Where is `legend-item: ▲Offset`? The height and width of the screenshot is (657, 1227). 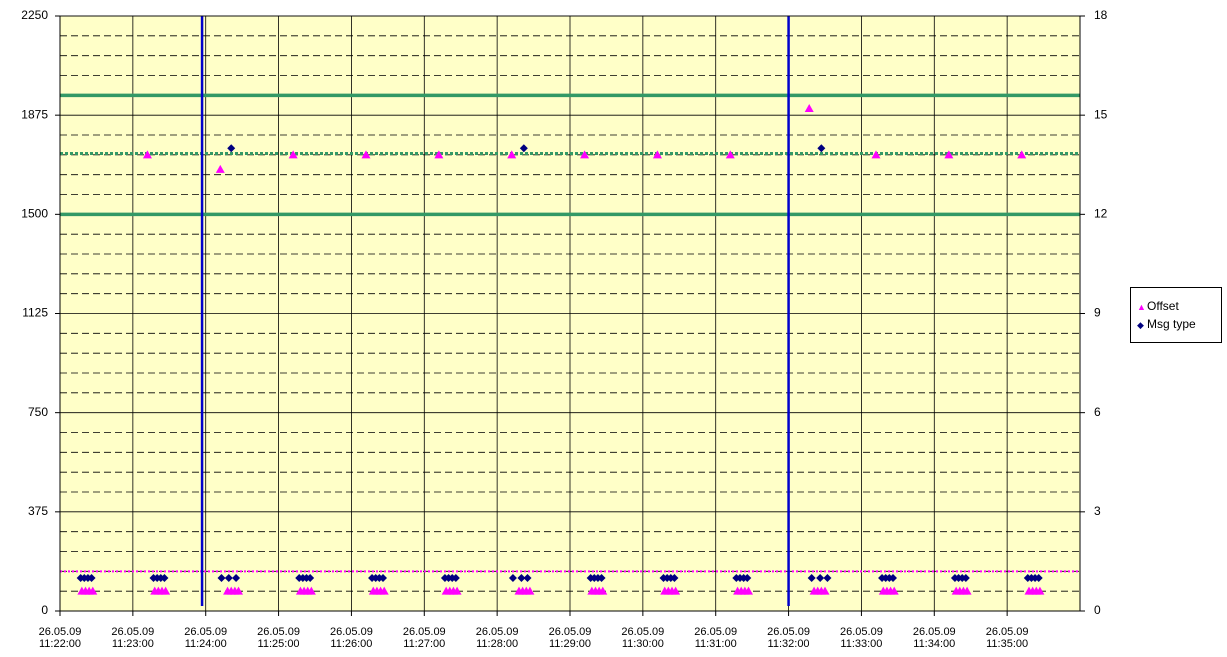
legend-item: ▲Offset is located at coordinates (1158, 306).